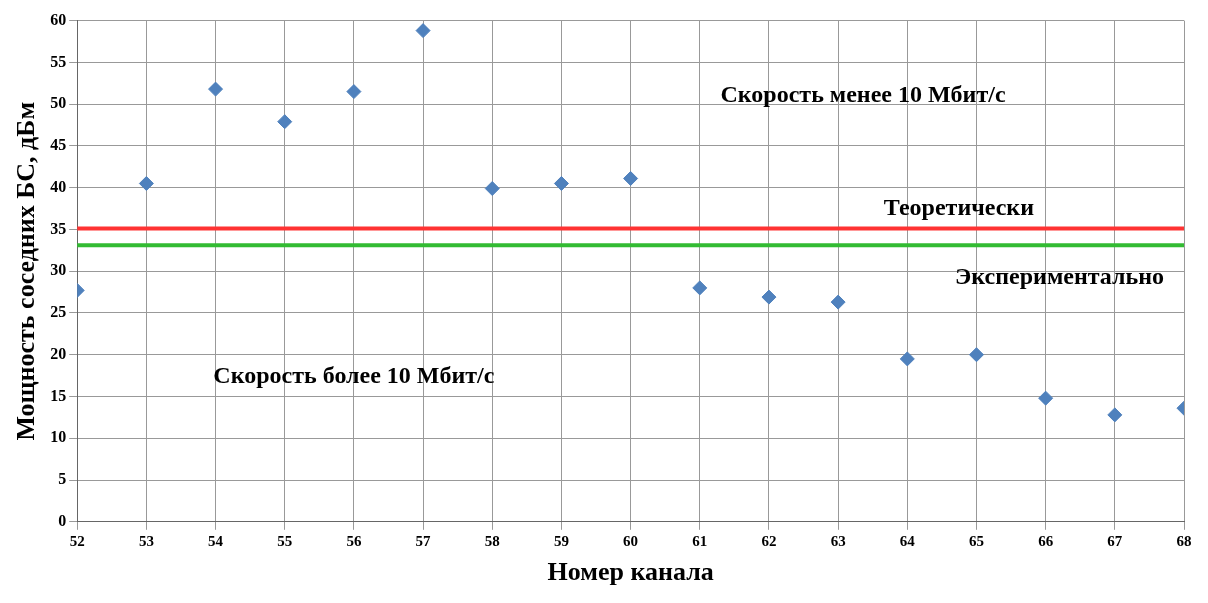 The height and width of the screenshot is (603, 1208). What do you see at coordinates (216, 540) in the screenshot?
I see `x-tick-label: 54` at bounding box center [216, 540].